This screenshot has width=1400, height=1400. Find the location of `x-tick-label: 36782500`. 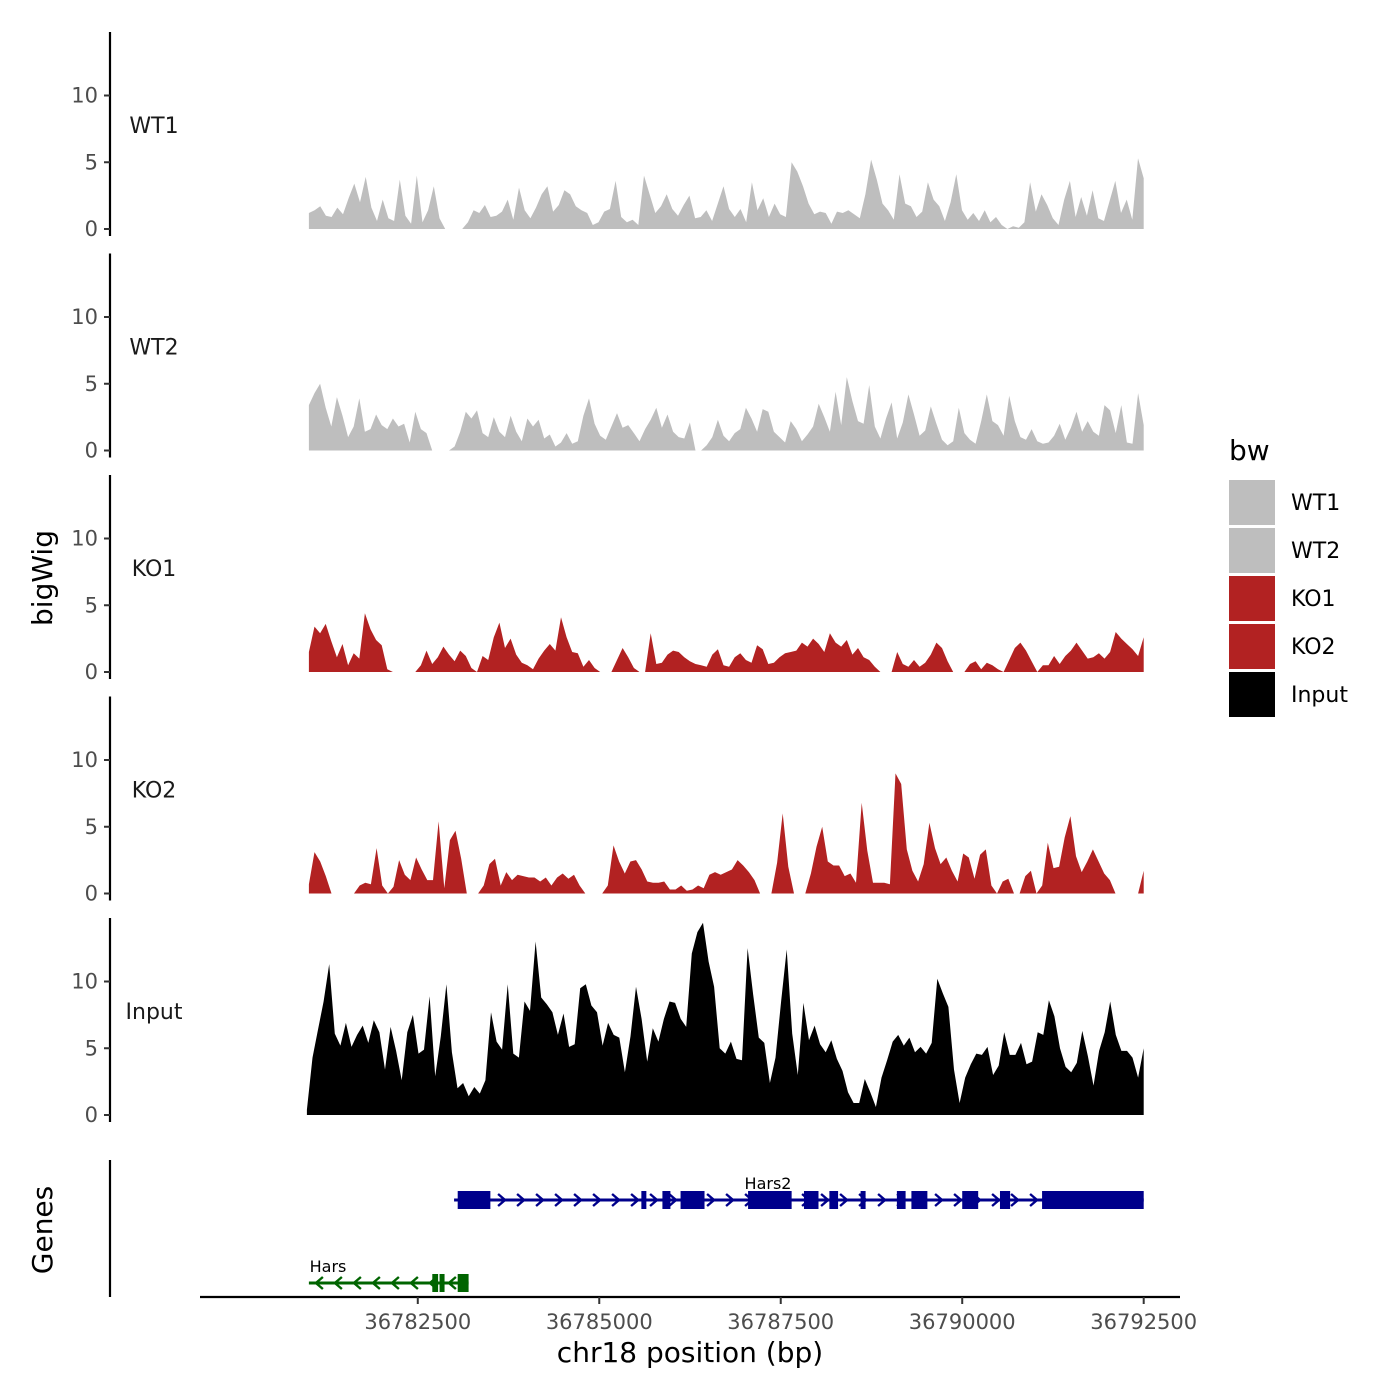

x-tick-label: 36782500 is located at coordinates (417, 1322).